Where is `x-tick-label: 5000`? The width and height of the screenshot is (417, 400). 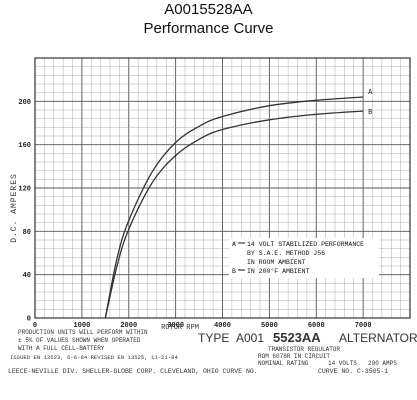
x-tick-label: 5000 is located at coordinates (269, 326).